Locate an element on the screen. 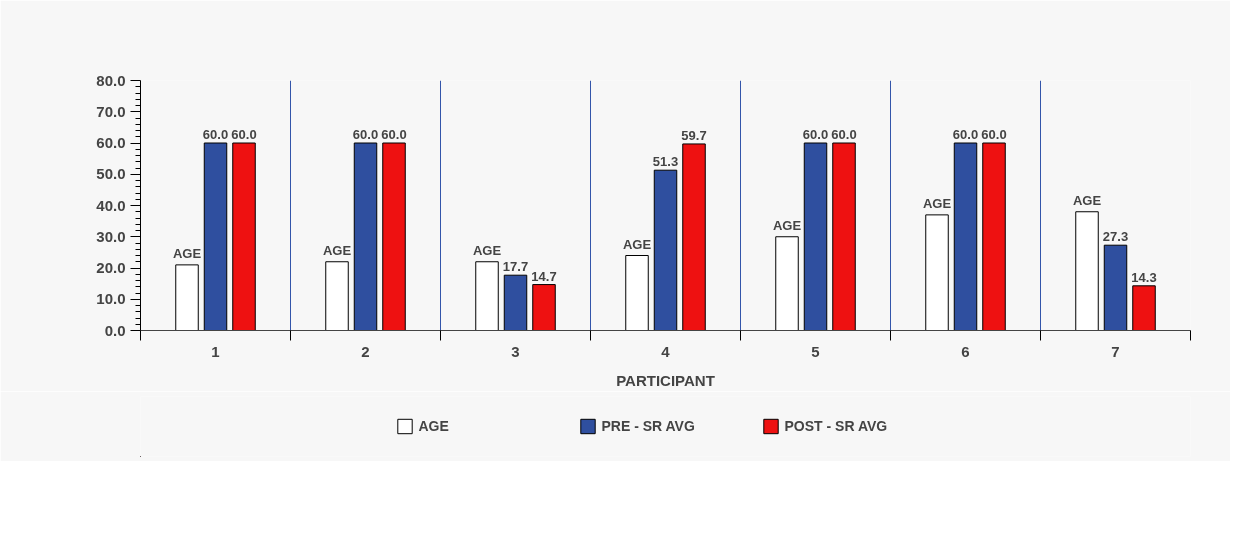  legend-label: POST - SR AVG is located at coordinates (836, 426).